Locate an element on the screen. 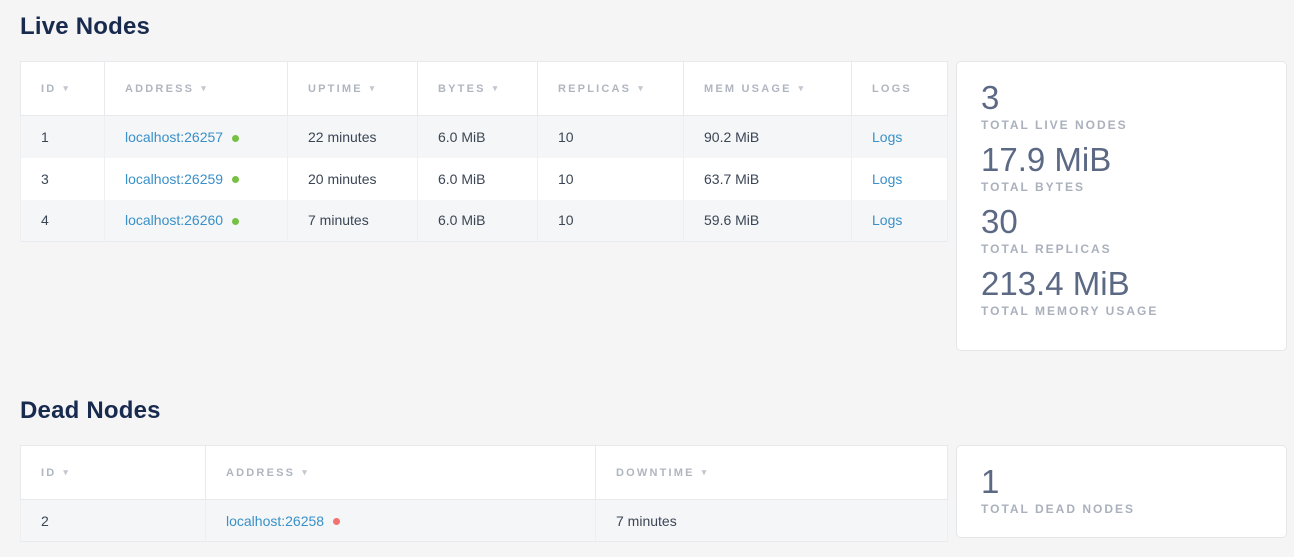 The image size is (1294, 557). stat-total-dead-nodes: 1 TOTAL DEAD NODES is located at coordinates (1121, 489).